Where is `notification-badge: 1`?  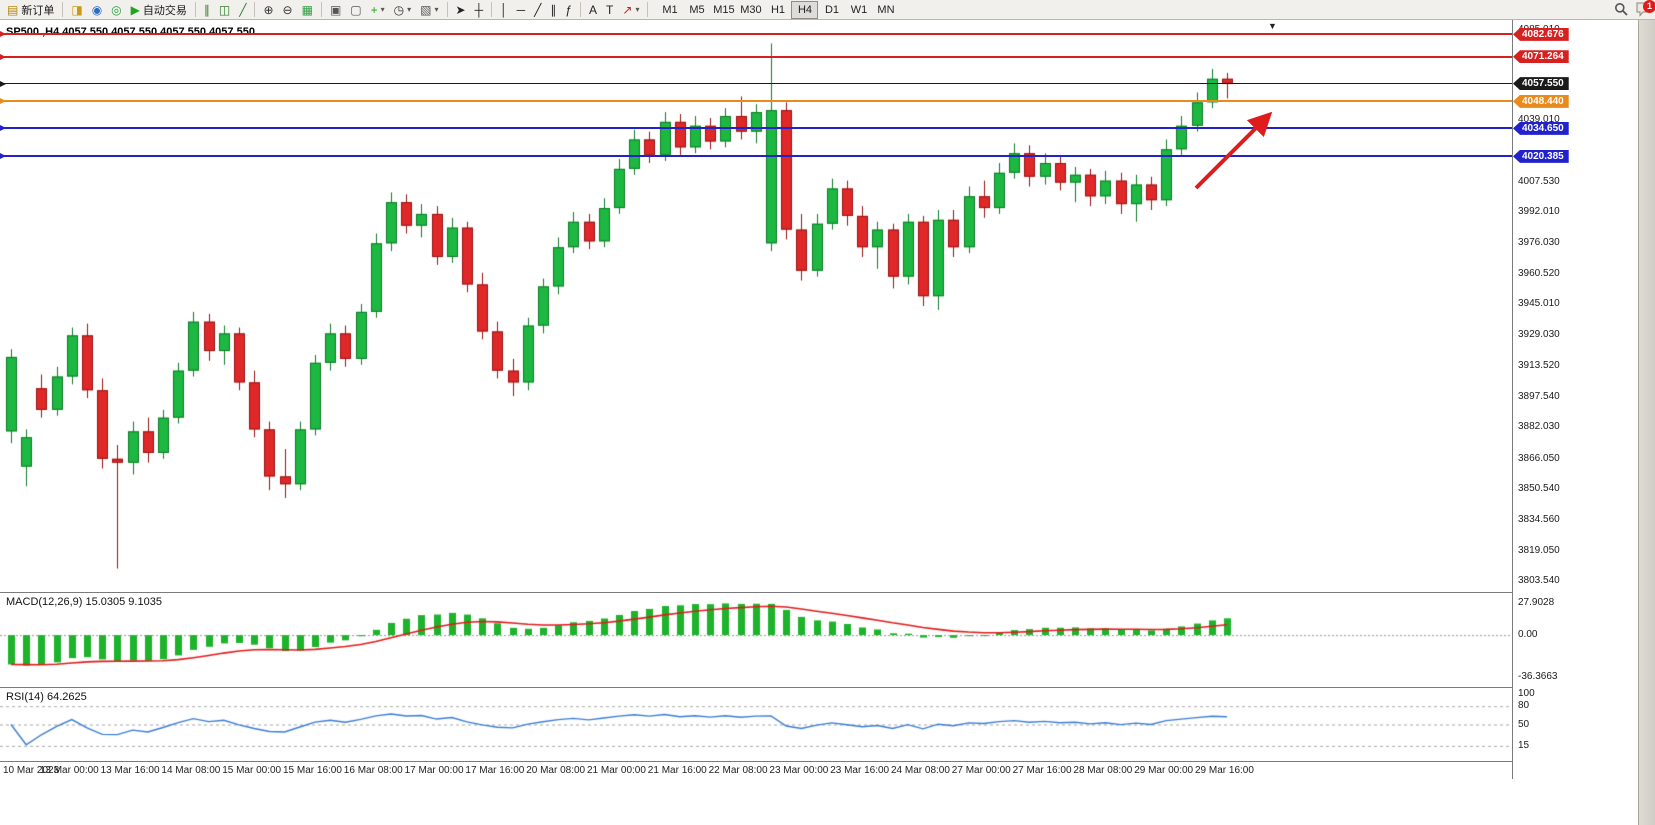
notification-badge: 1 is located at coordinates (1649, 6).